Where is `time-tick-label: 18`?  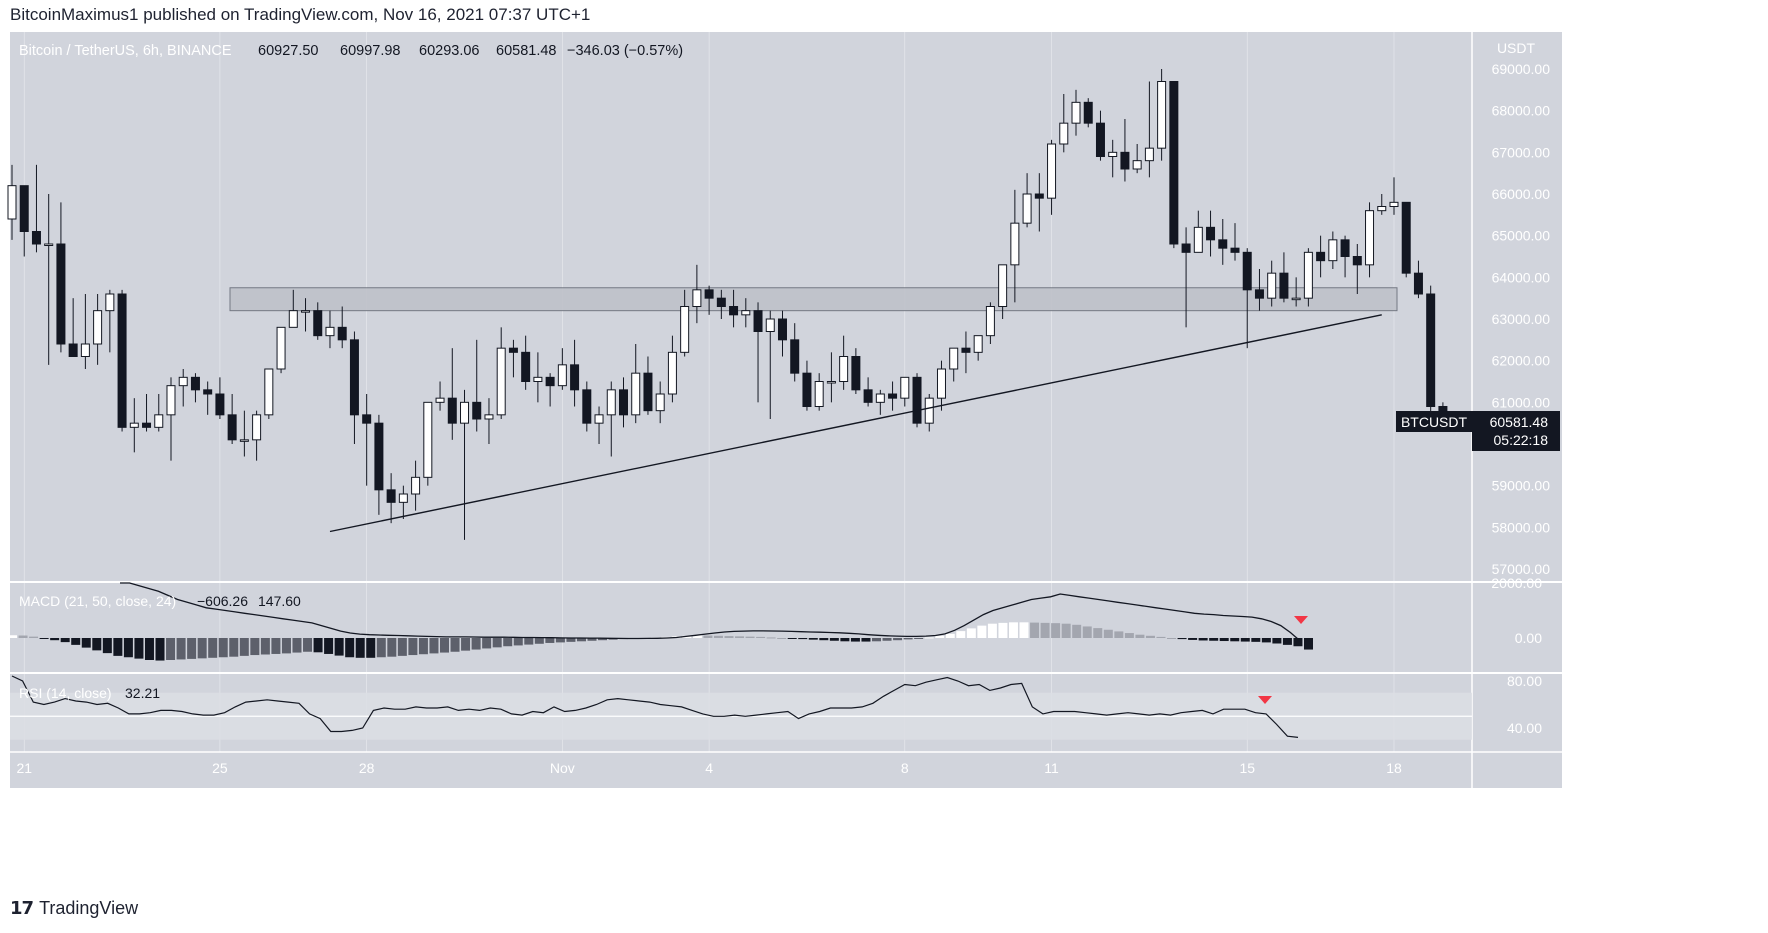
time-tick-label: 18 is located at coordinates (1394, 768).